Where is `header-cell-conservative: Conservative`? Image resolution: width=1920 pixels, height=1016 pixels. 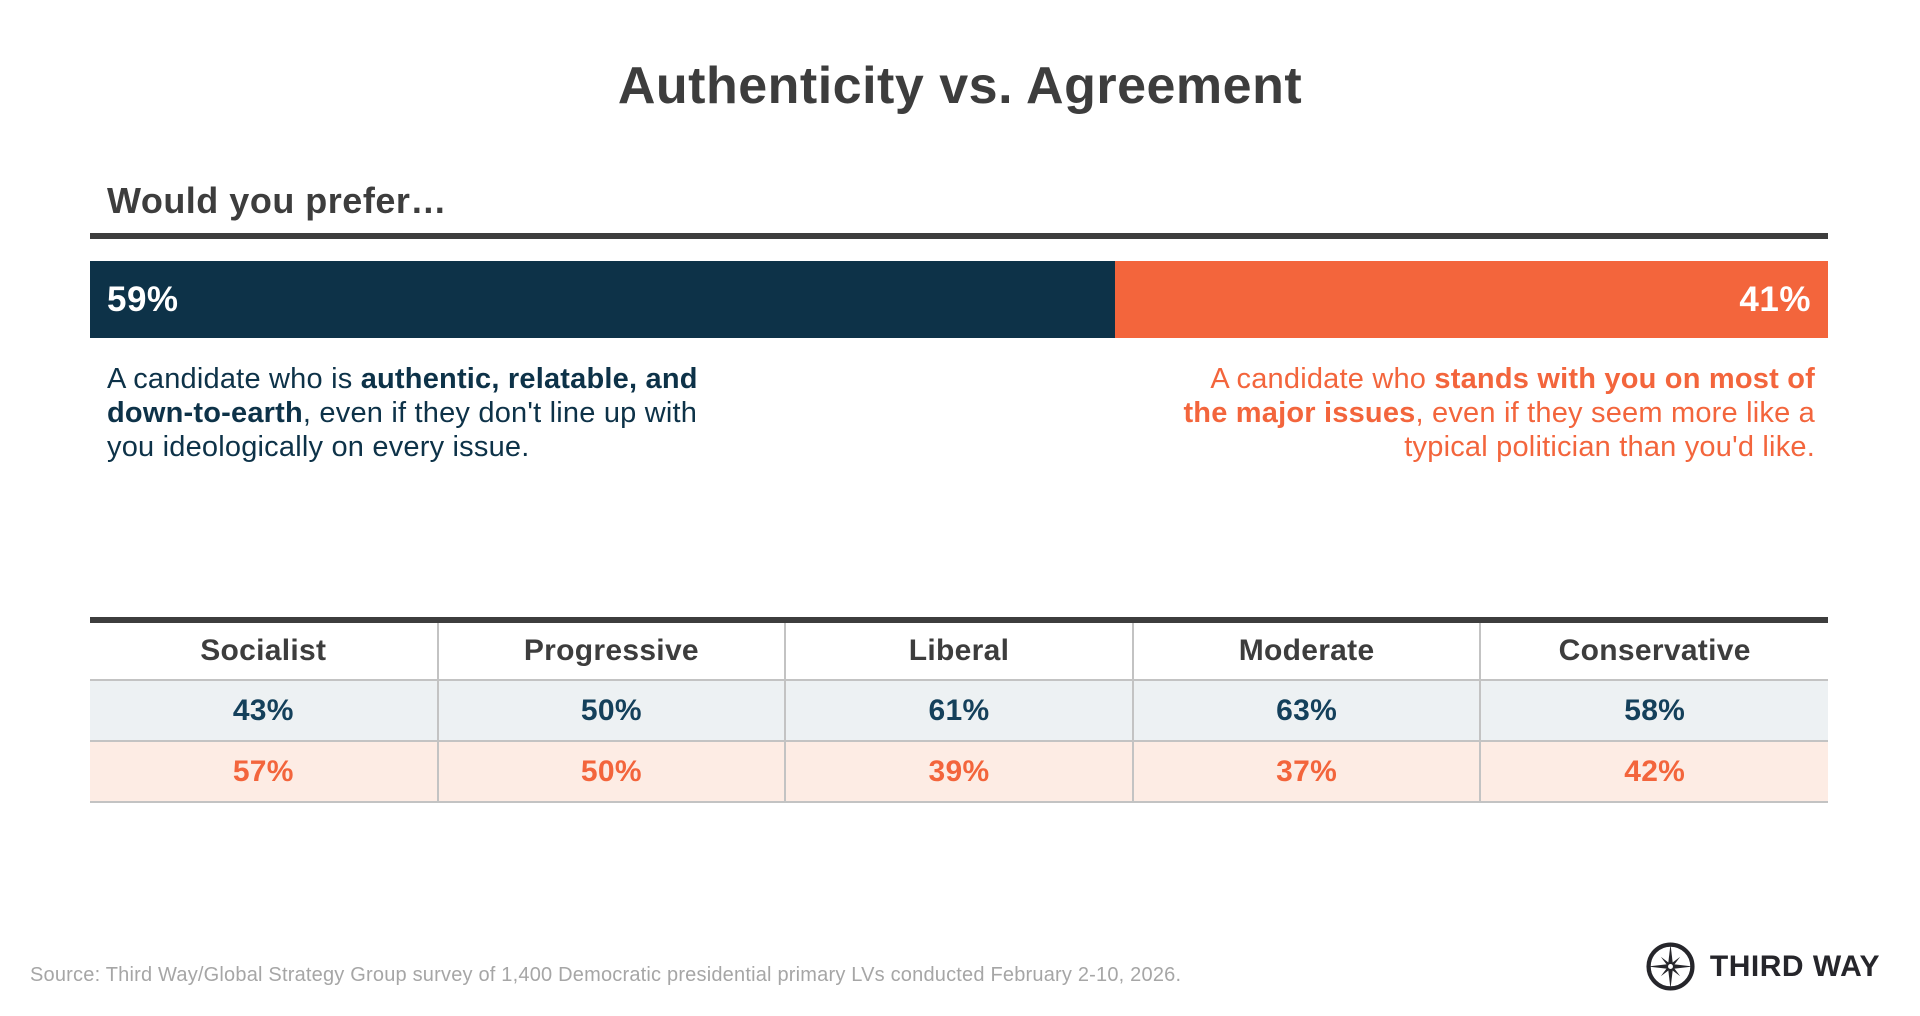 header-cell-conservative: Conservative is located at coordinates (1653, 650).